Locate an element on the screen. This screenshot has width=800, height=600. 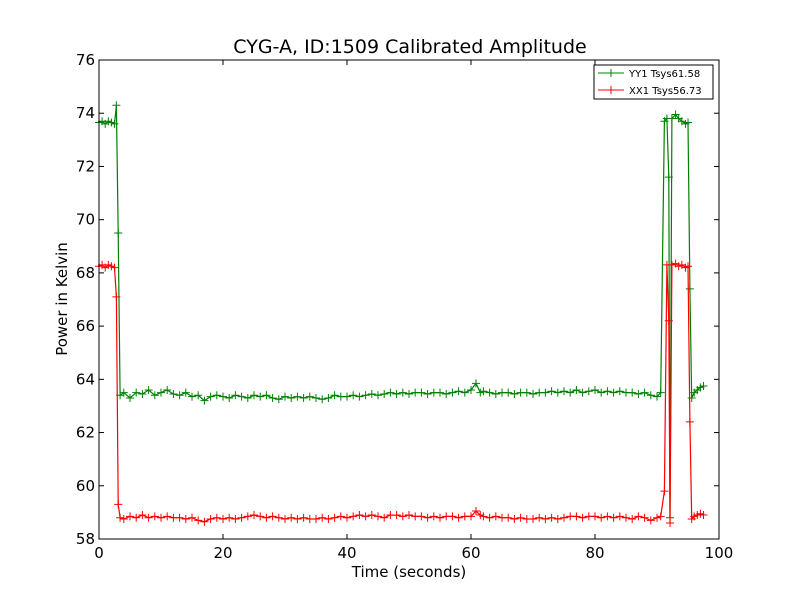
y-tick-label: 62 is located at coordinates (85, 433).